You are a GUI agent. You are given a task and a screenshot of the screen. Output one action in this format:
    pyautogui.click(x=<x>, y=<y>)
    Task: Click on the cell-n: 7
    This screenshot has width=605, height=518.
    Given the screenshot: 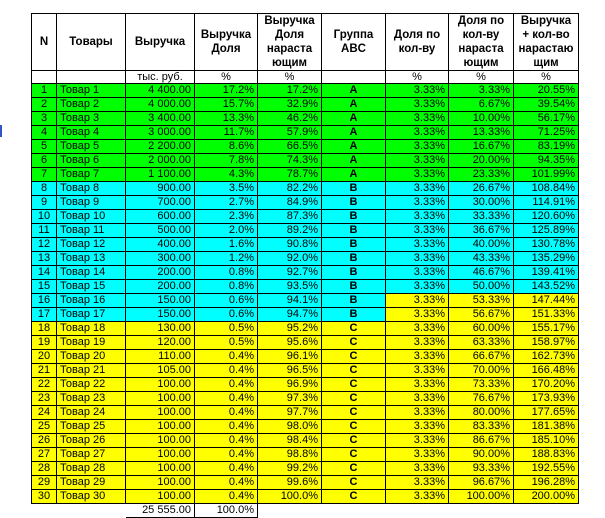 What is the action you would take?
    pyautogui.click(x=44, y=174)
    